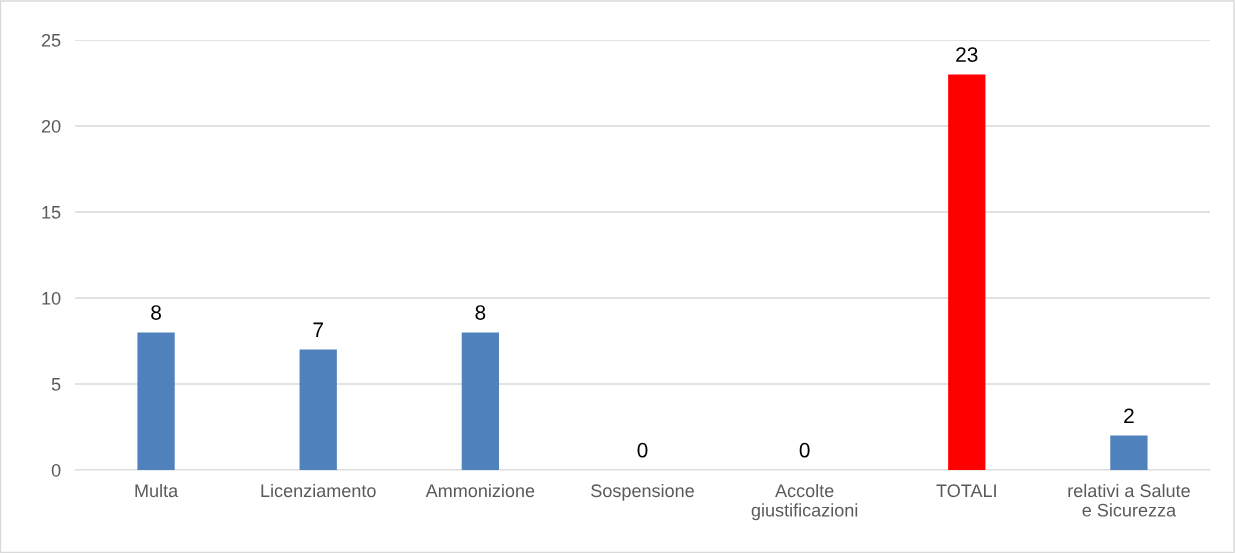 This screenshot has height=553, width=1235. Describe the element at coordinates (56, 470) in the screenshot. I see `y-tick-label: 0` at that location.